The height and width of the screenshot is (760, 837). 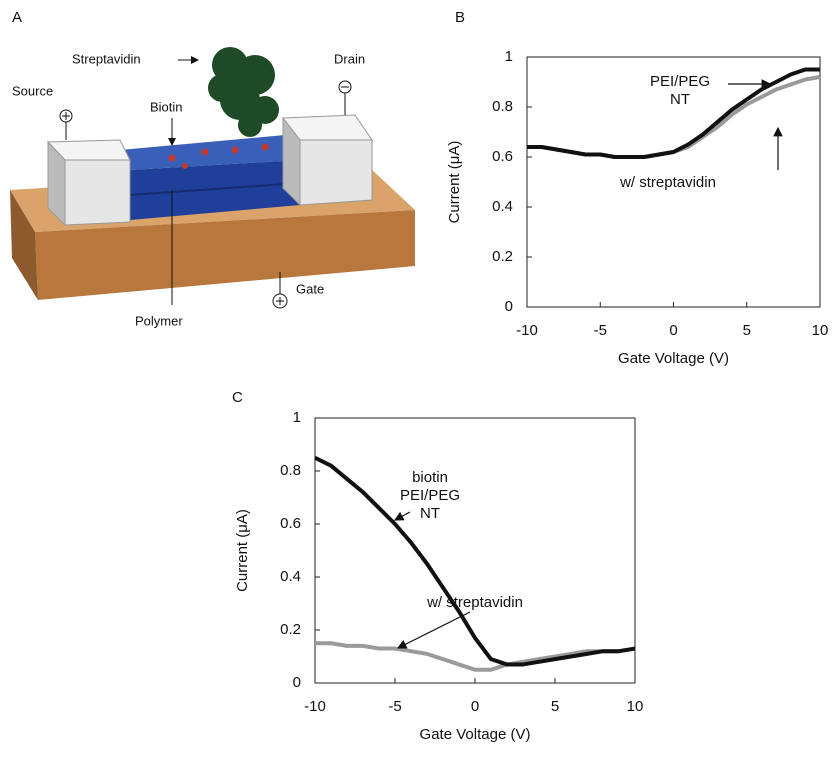 What do you see at coordinates (225, 255) in the screenshot?
I see `substrate-front` at bounding box center [225, 255].